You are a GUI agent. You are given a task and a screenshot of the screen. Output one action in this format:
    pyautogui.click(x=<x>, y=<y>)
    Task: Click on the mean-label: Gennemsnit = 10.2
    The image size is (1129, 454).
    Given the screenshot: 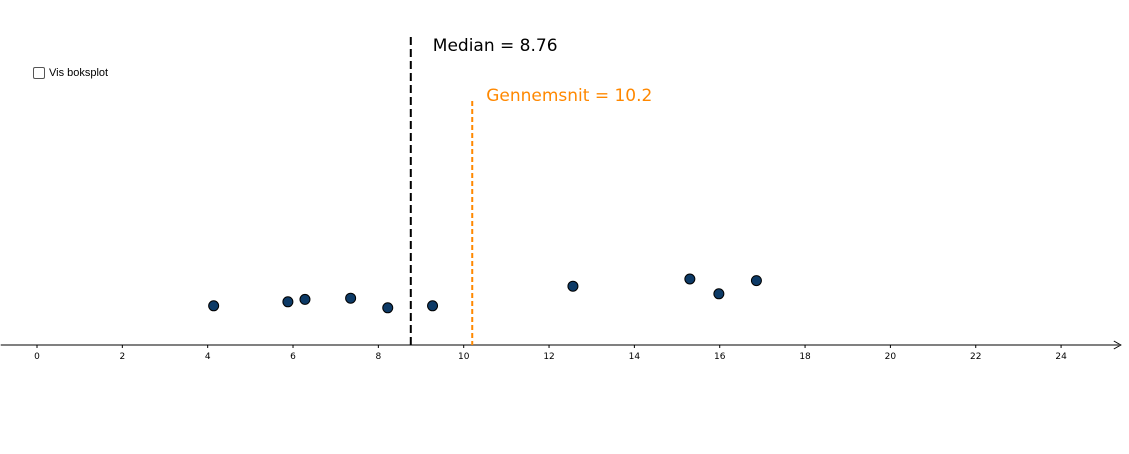 What is the action you would take?
    pyautogui.click(x=569, y=96)
    